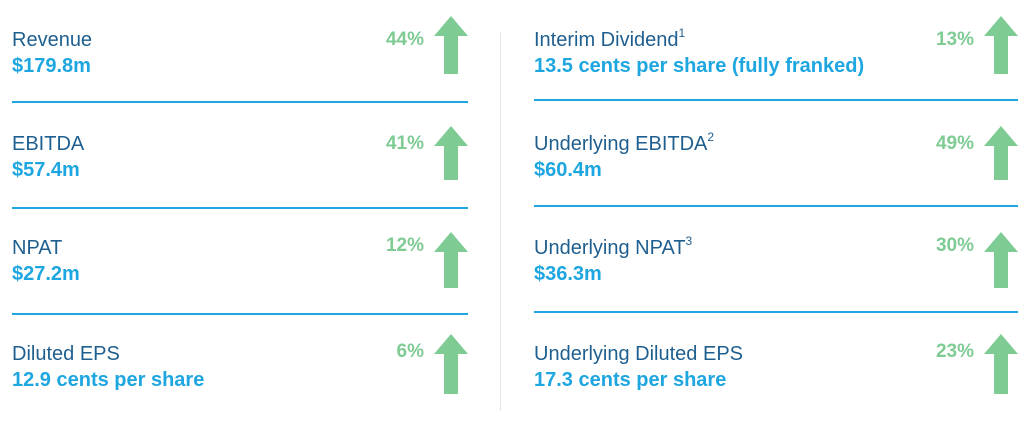  I want to click on change-percent: 13%, so click(954, 39).